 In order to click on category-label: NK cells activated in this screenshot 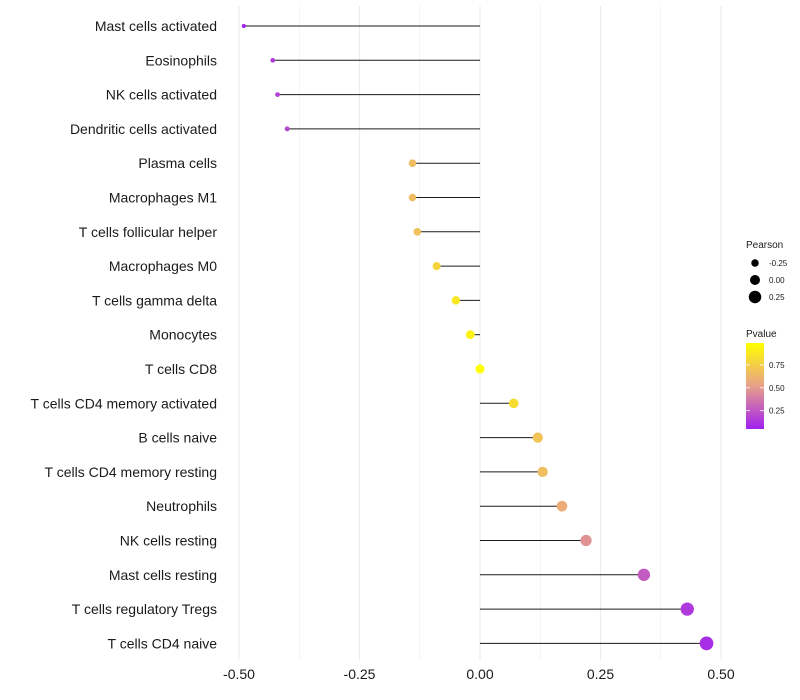, I will do `click(161, 95)`.